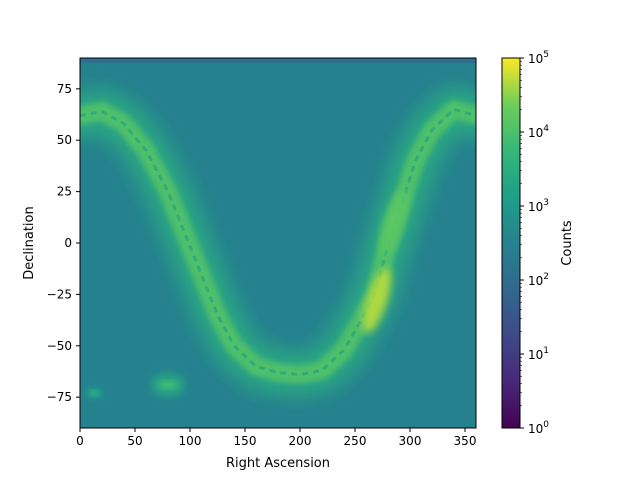 Image resolution: width=640 pixels, height=480 pixels. What do you see at coordinates (59, 294) in the screenshot?
I see `y-tick-label: −25` at bounding box center [59, 294].